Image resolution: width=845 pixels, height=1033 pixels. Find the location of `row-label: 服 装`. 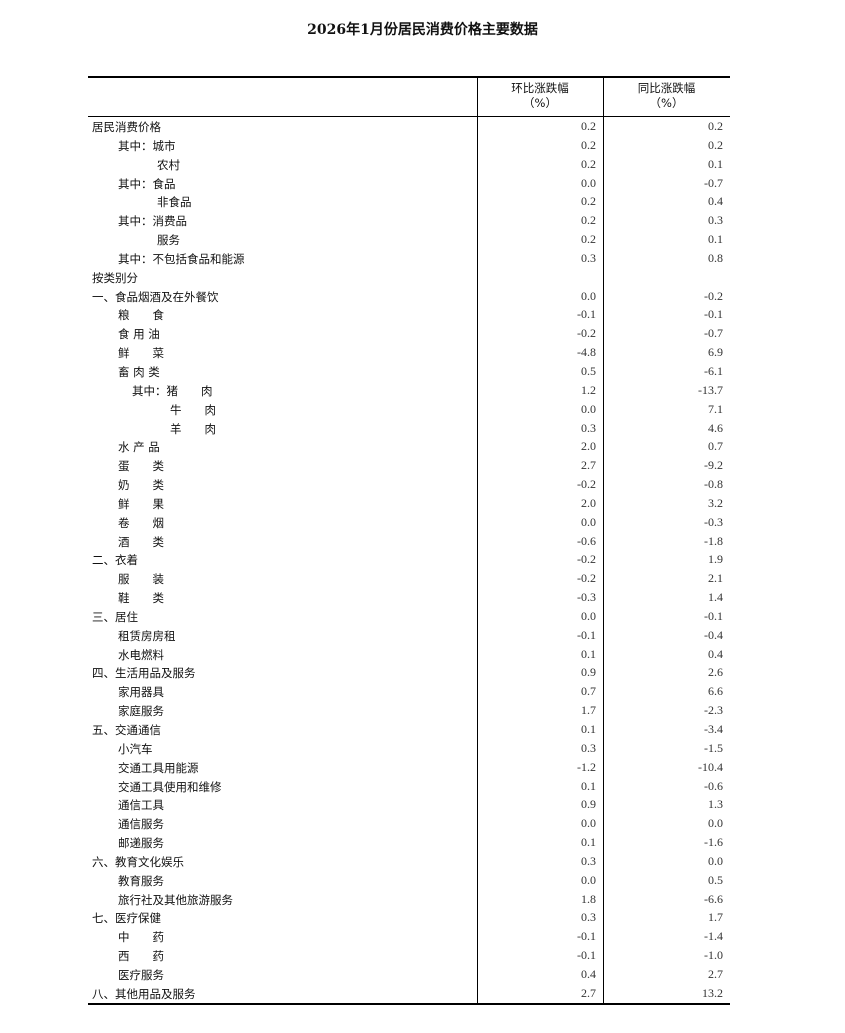

row-label: 服 装 is located at coordinates (141, 579).